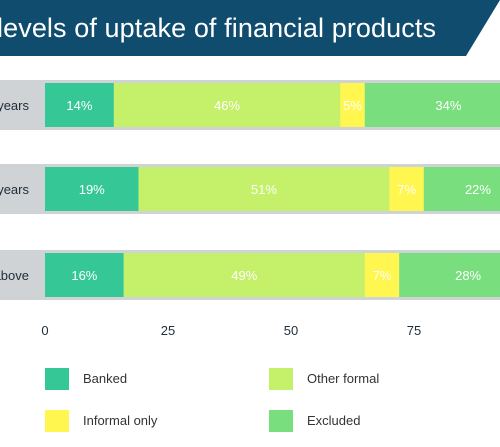 The height and width of the screenshot is (447, 500). I want to click on title-banner: levels of uptake of financial products, so click(250, 28).